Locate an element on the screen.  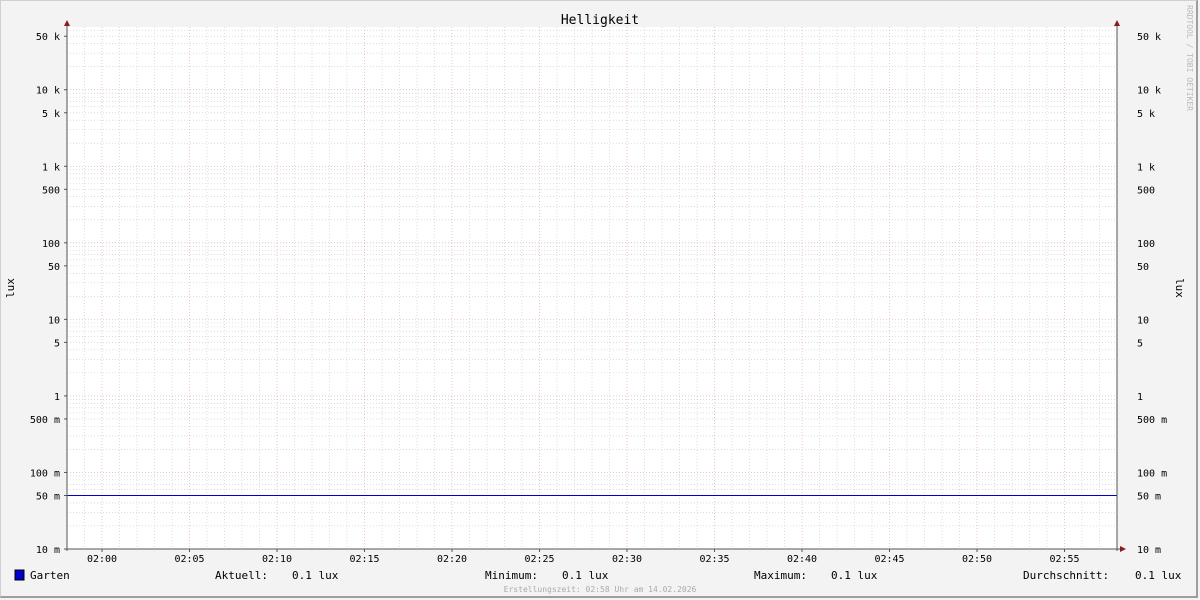
legend-current-label: Aktuell: is located at coordinates (241, 575).